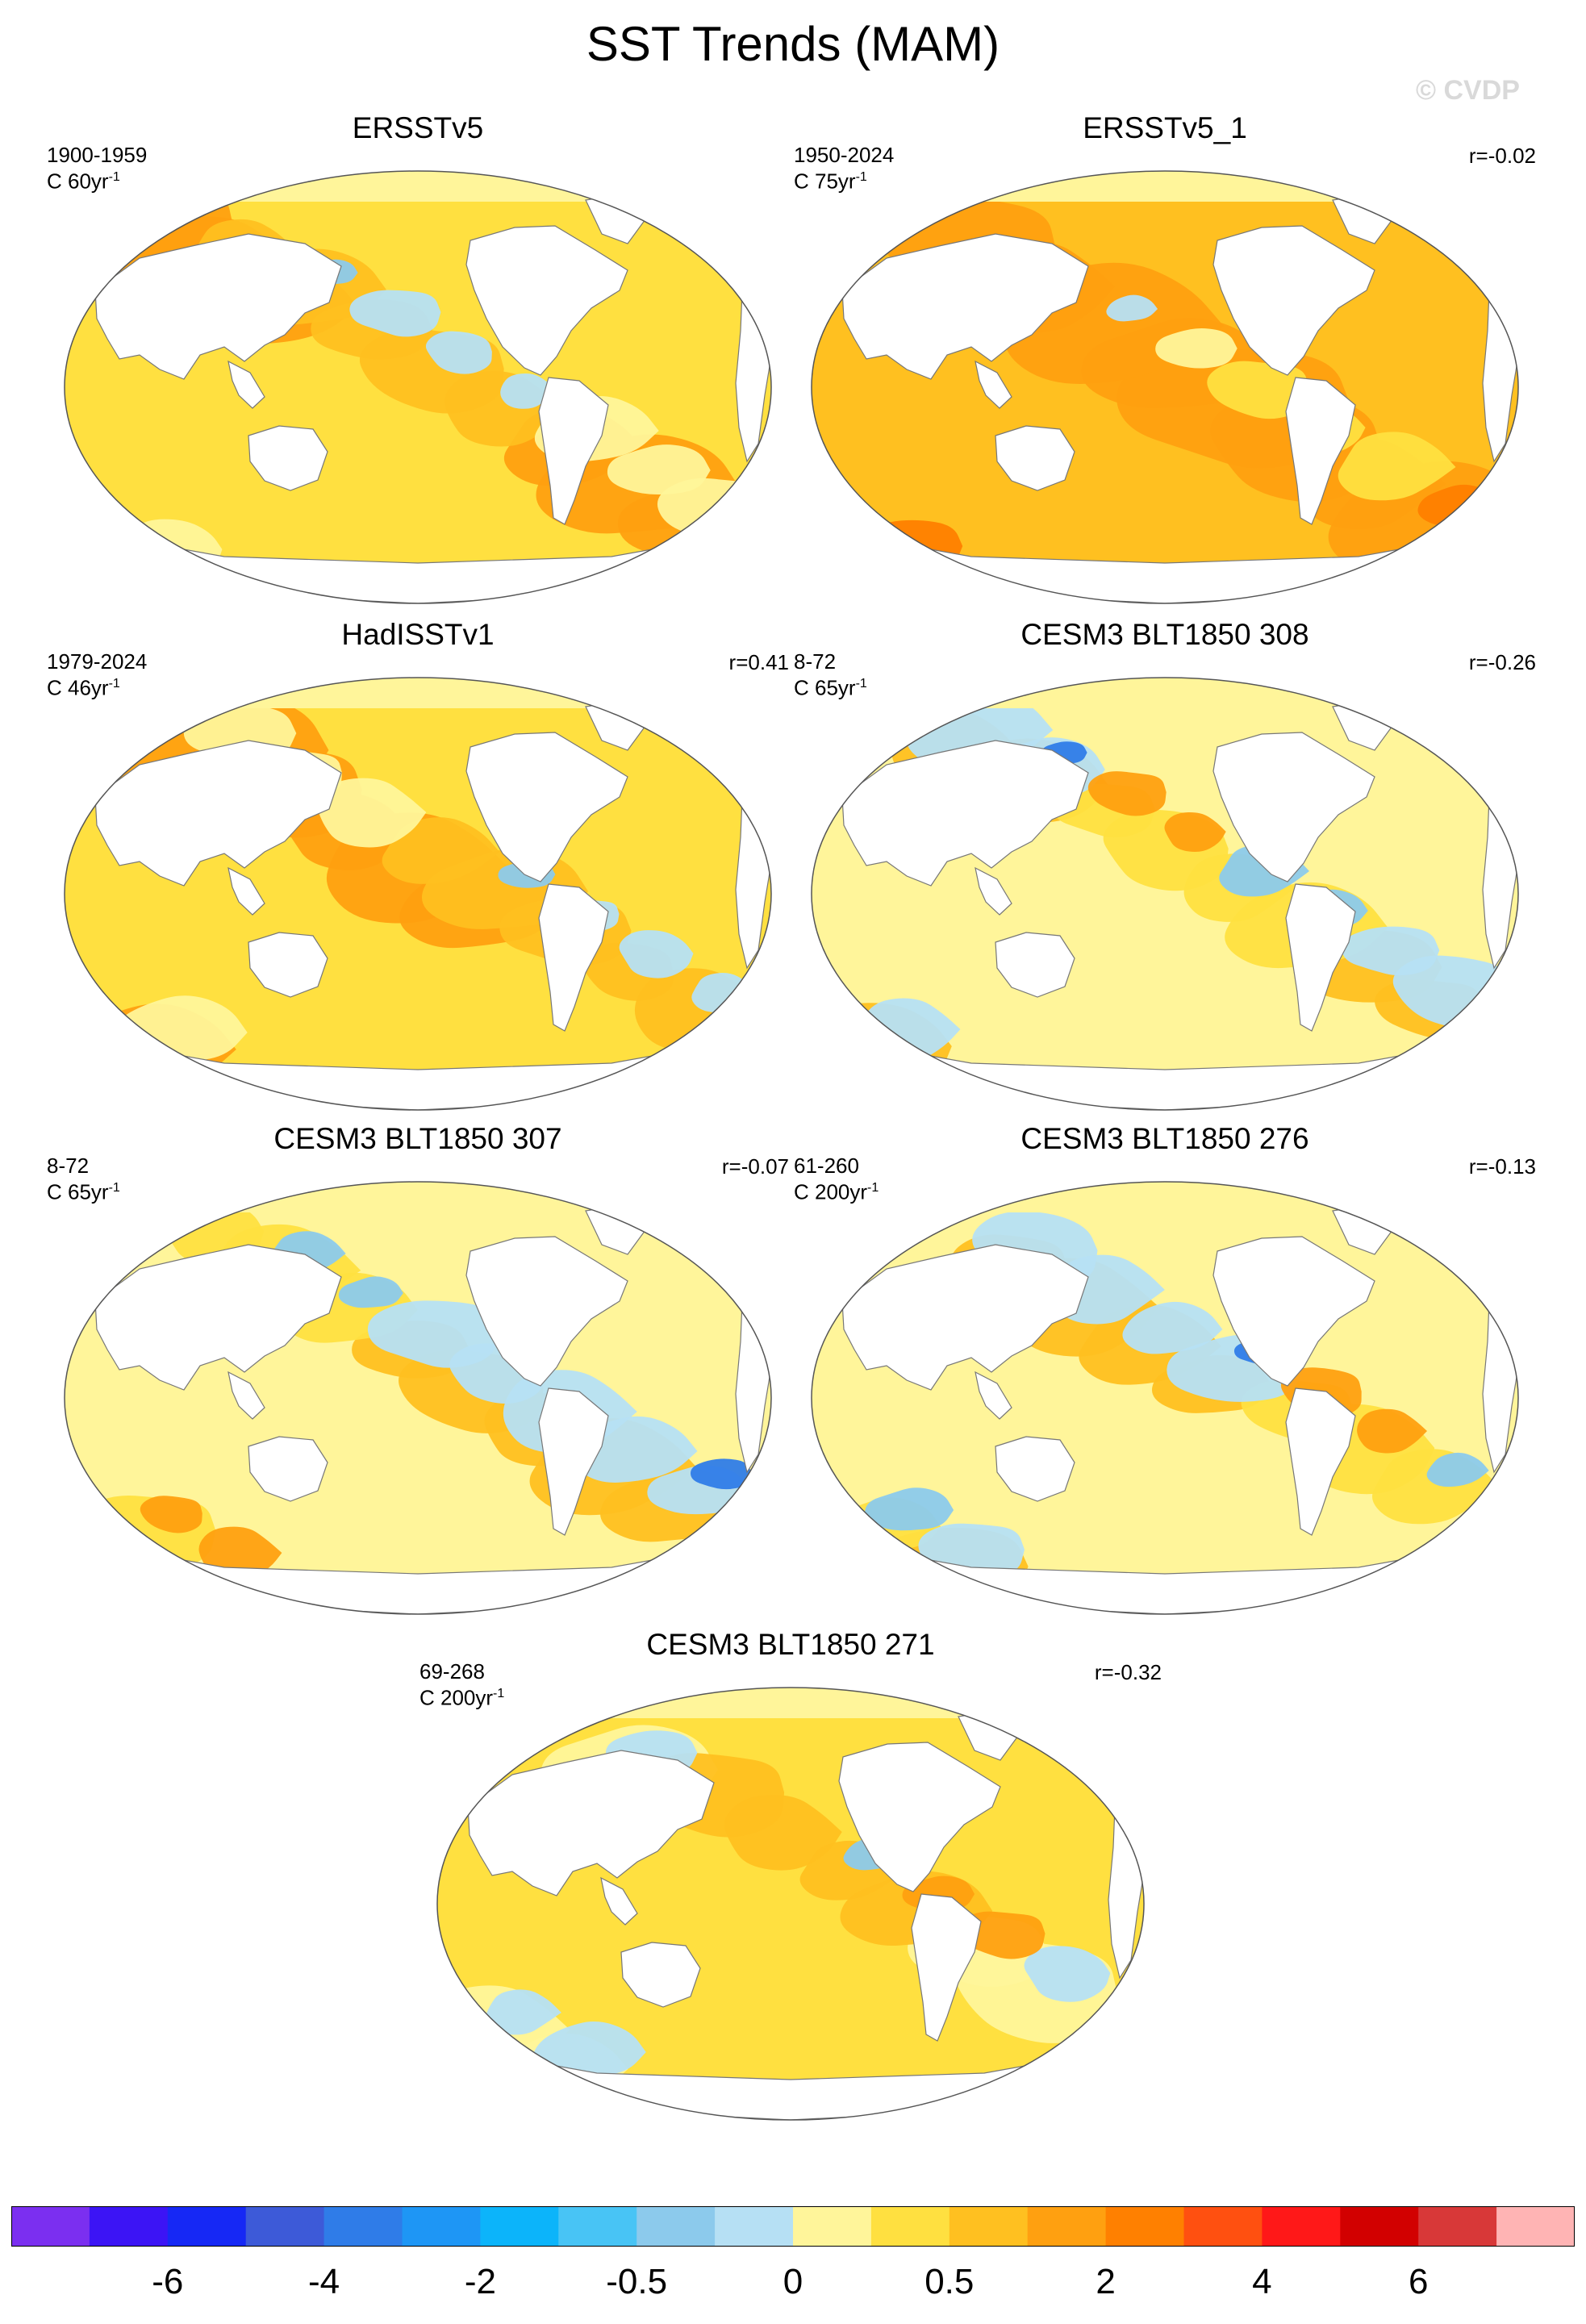 This screenshot has width=1586, height=2324. I want to click on panel-period-info: 69-268 C 200yr-1, so click(462, 1684).